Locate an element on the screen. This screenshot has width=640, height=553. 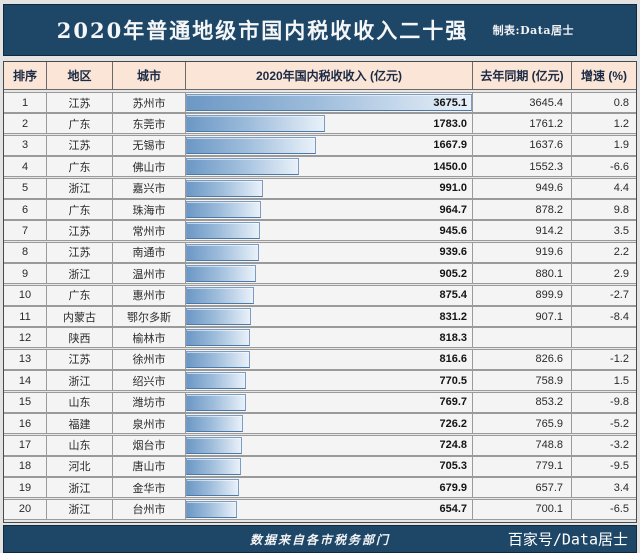
table-row: 10 广东 惠州市 875.4 899.9 -2.7 is located at coordinates (320, 295).